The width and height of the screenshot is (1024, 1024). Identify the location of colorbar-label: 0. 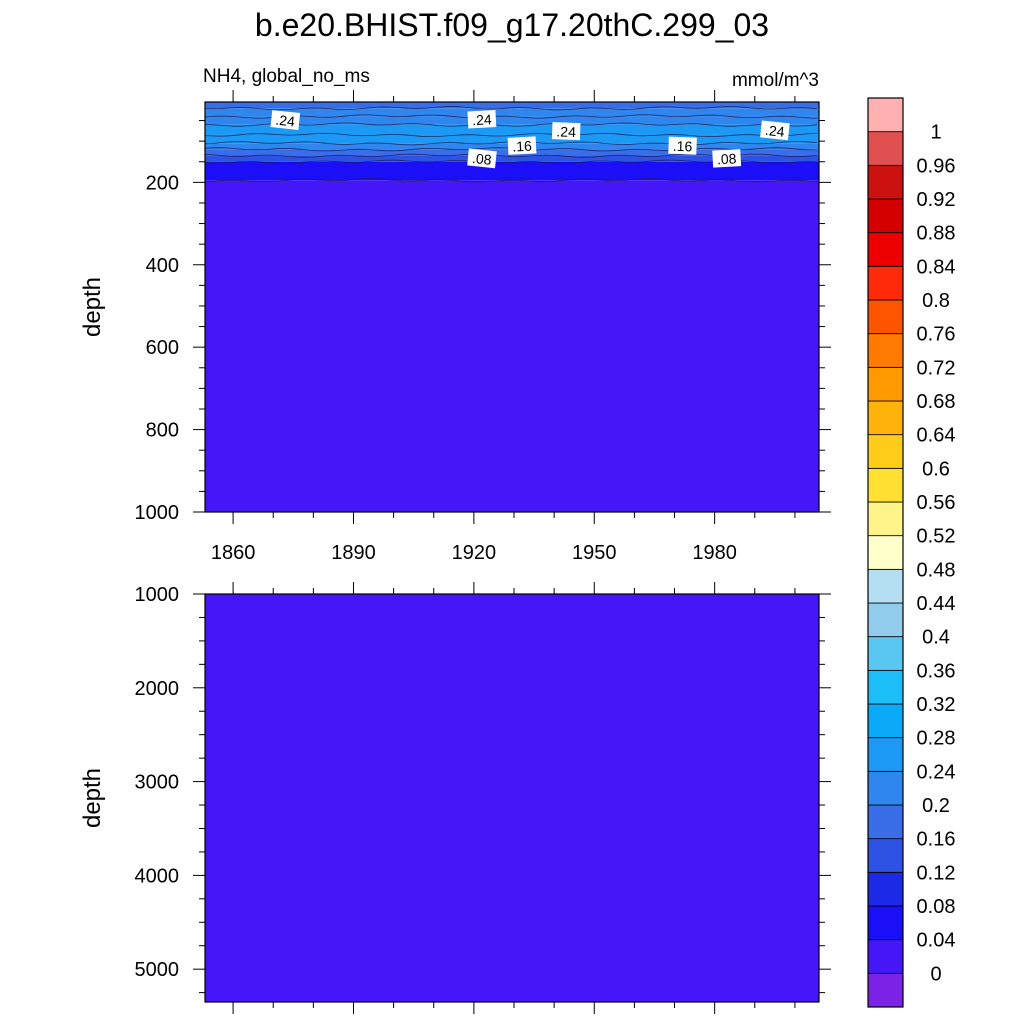
(935, 974).